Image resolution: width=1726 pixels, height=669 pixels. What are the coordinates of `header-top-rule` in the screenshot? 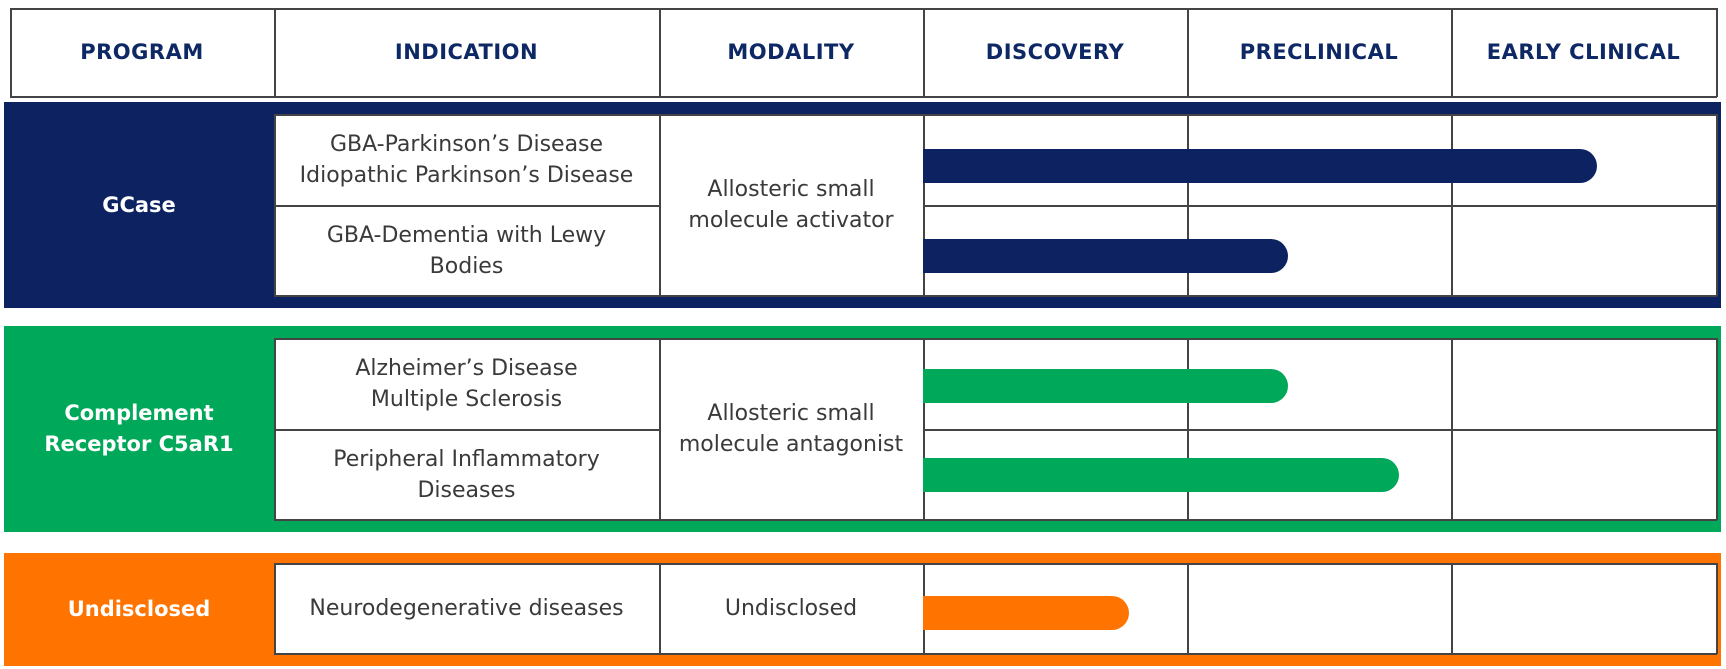 It's located at (863, 9).